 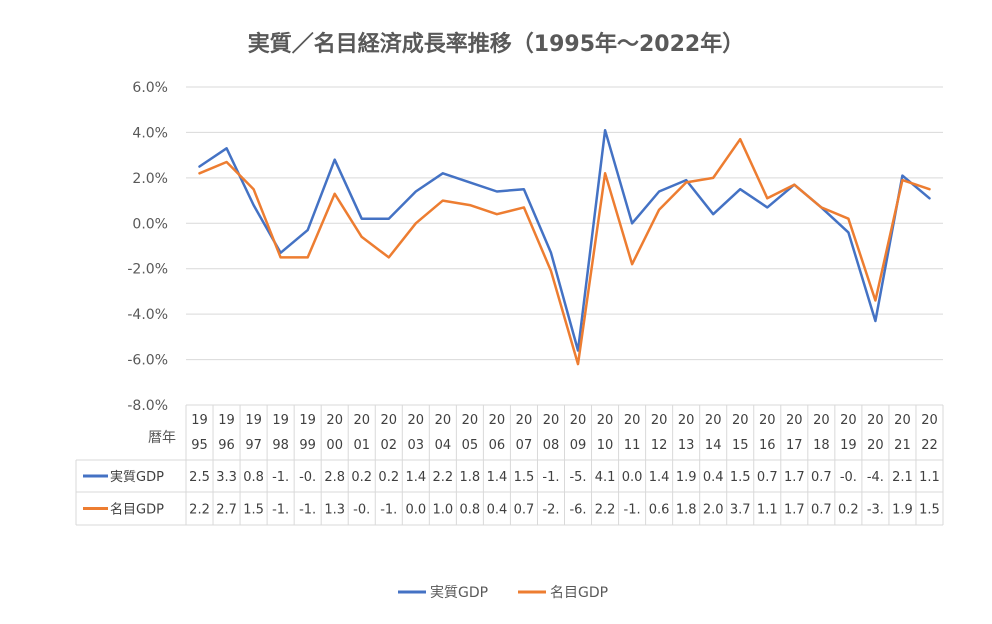 What do you see at coordinates (740, 510) in the screenshot?
I see `table-cell: 3.7` at bounding box center [740, 510].